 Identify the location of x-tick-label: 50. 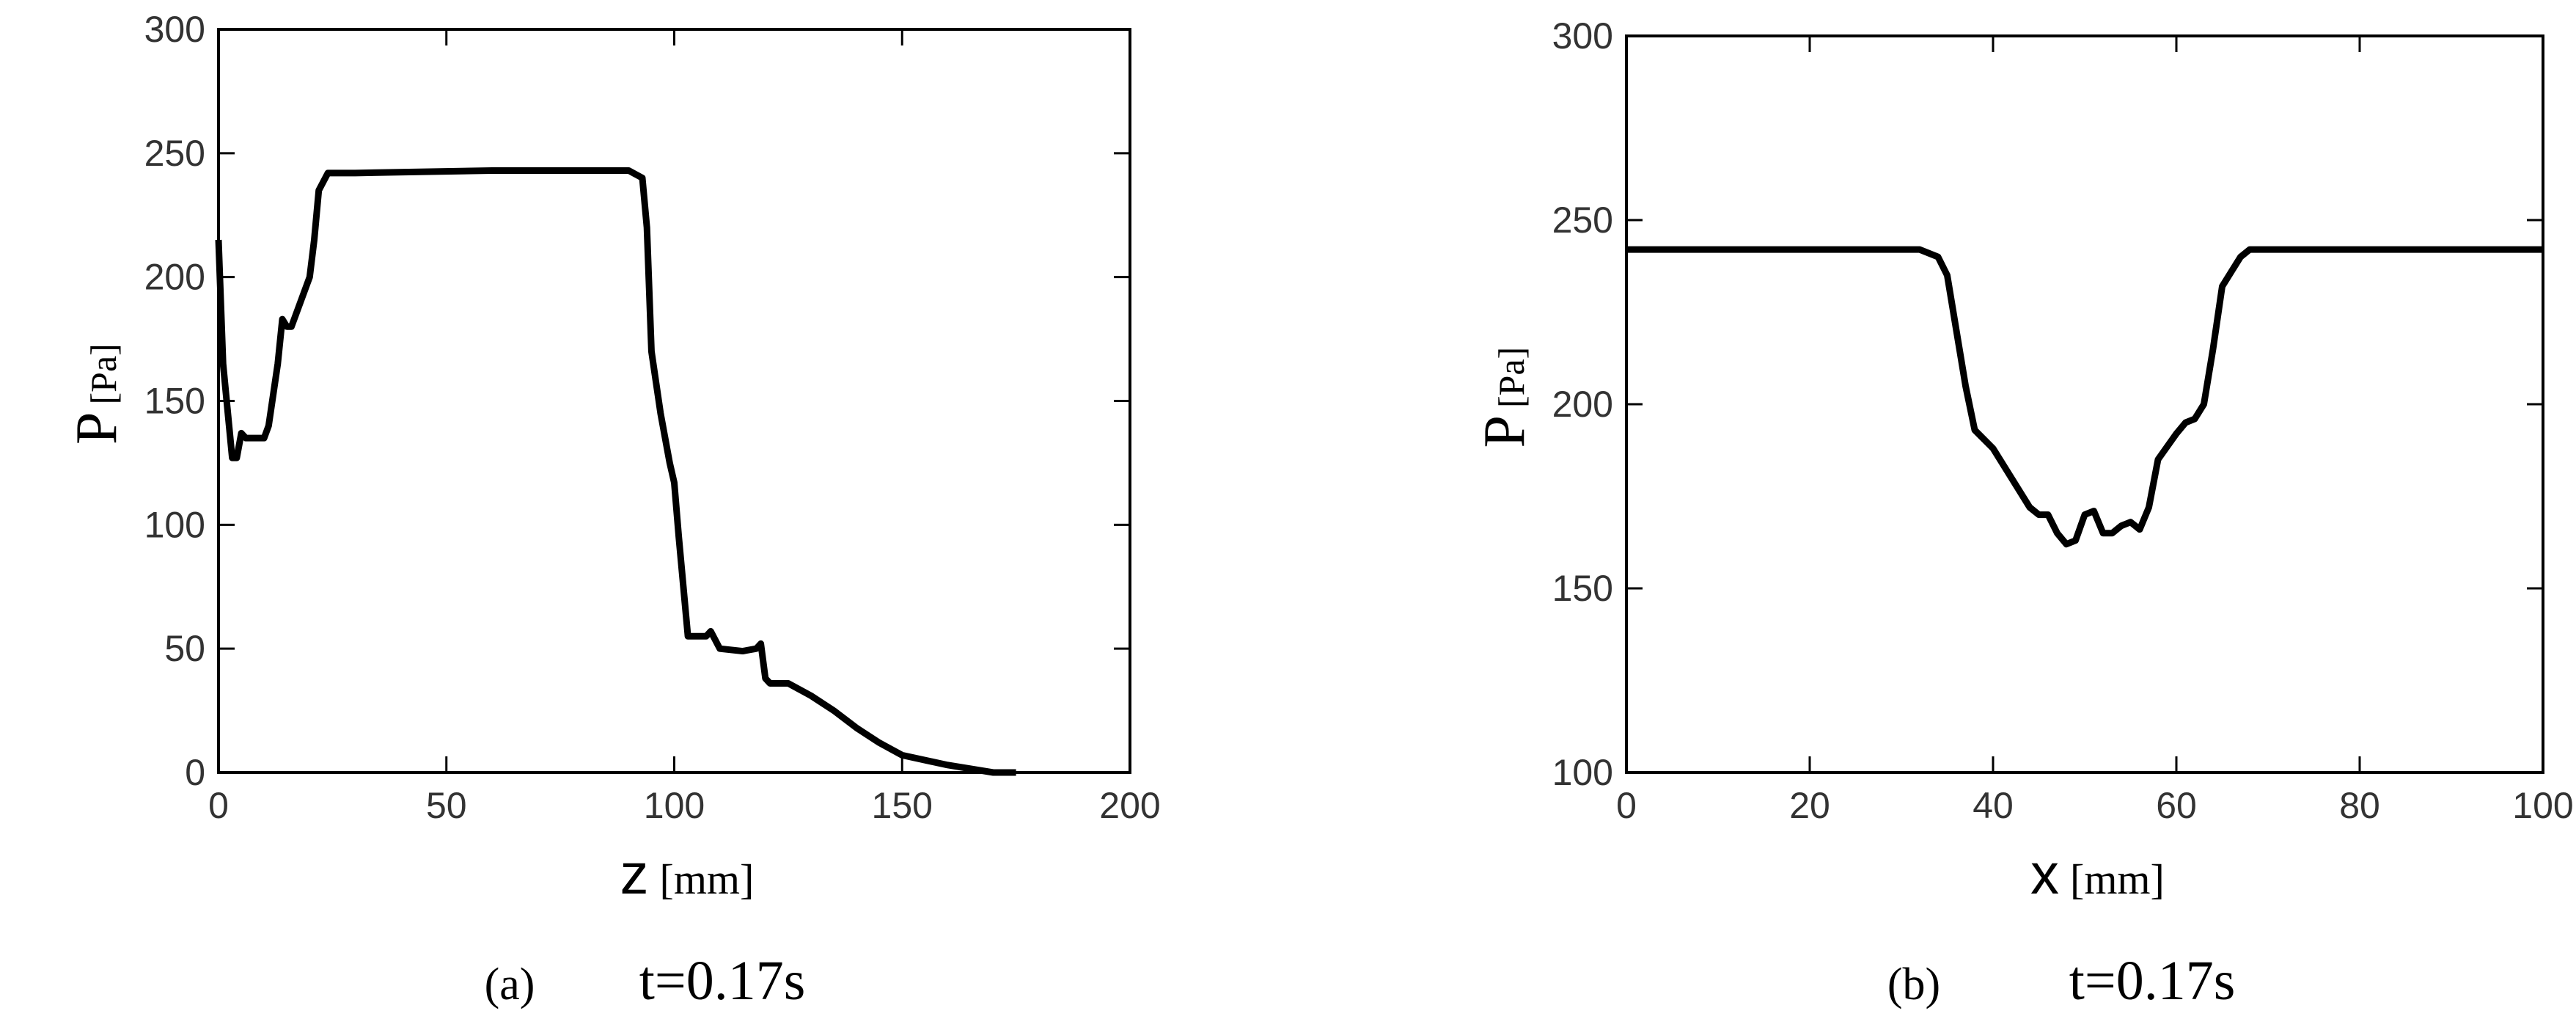
(447, 806).